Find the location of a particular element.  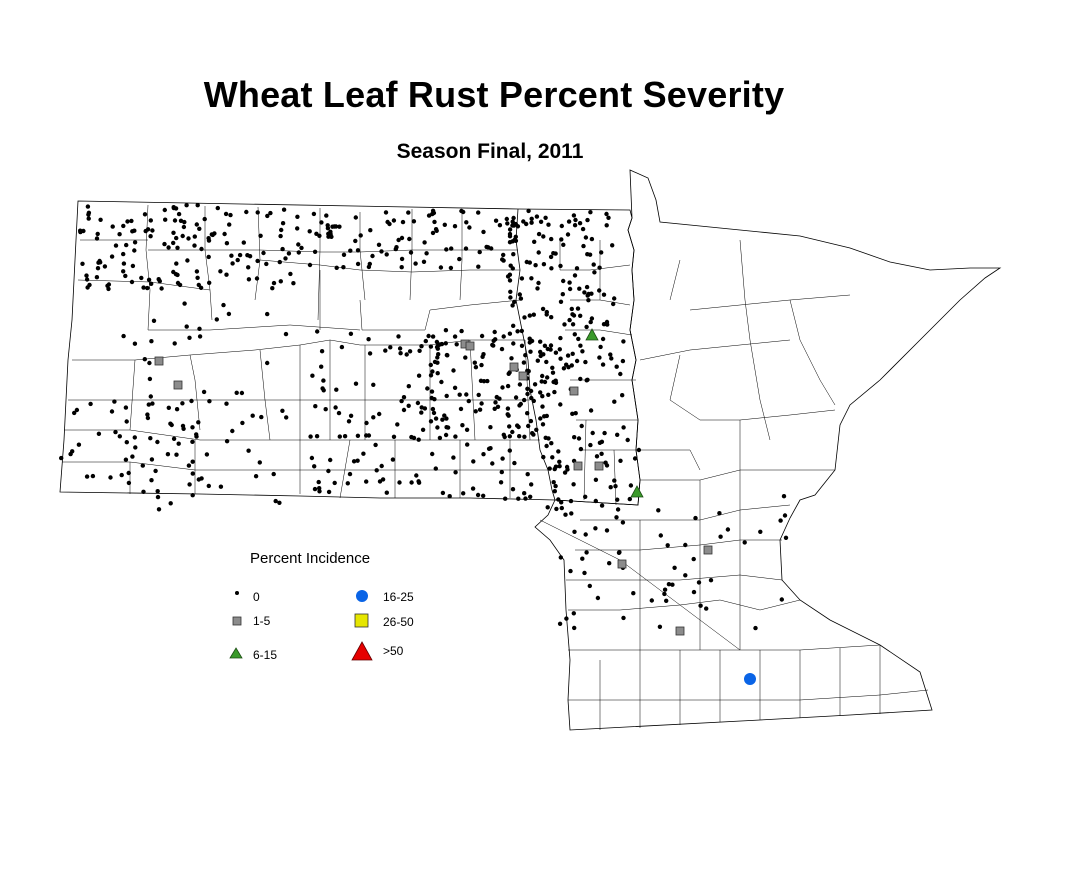

incidence-6-15-markers is located at coordinates (614, 413).